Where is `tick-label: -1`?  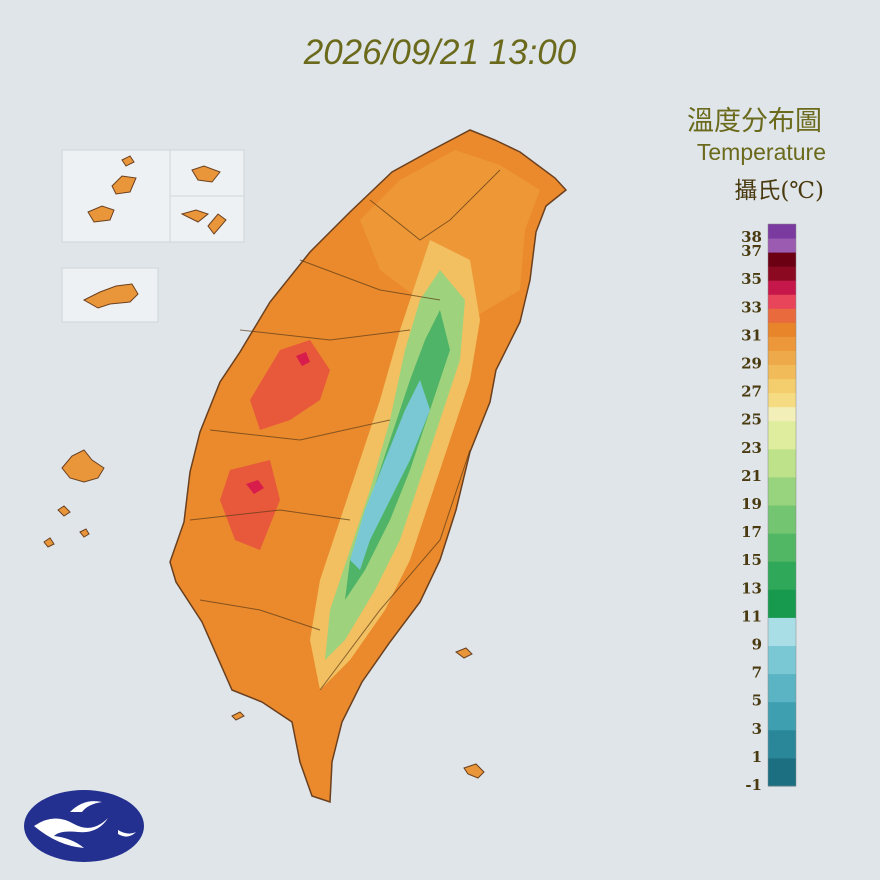
tick-label: -1 is located at coordinates (753, 785).